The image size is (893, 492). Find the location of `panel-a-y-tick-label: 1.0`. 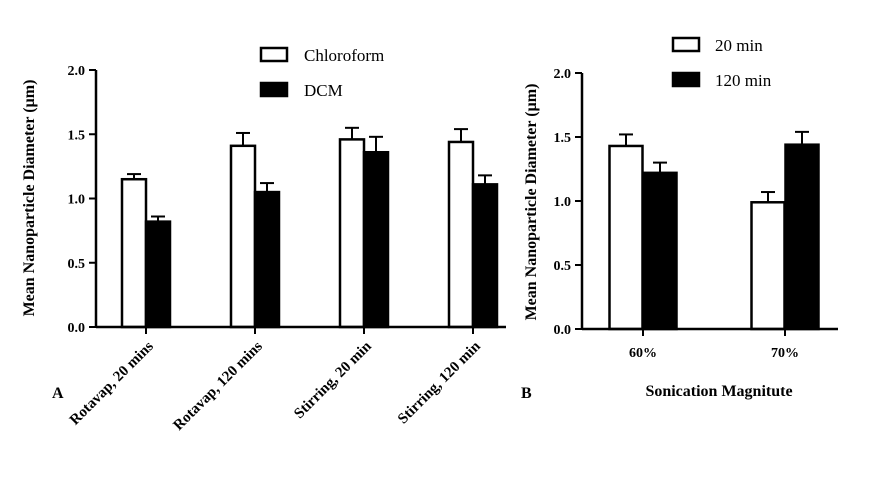

panel-a-y-tick-label: 1.0 is located at coordinates (77, 200).